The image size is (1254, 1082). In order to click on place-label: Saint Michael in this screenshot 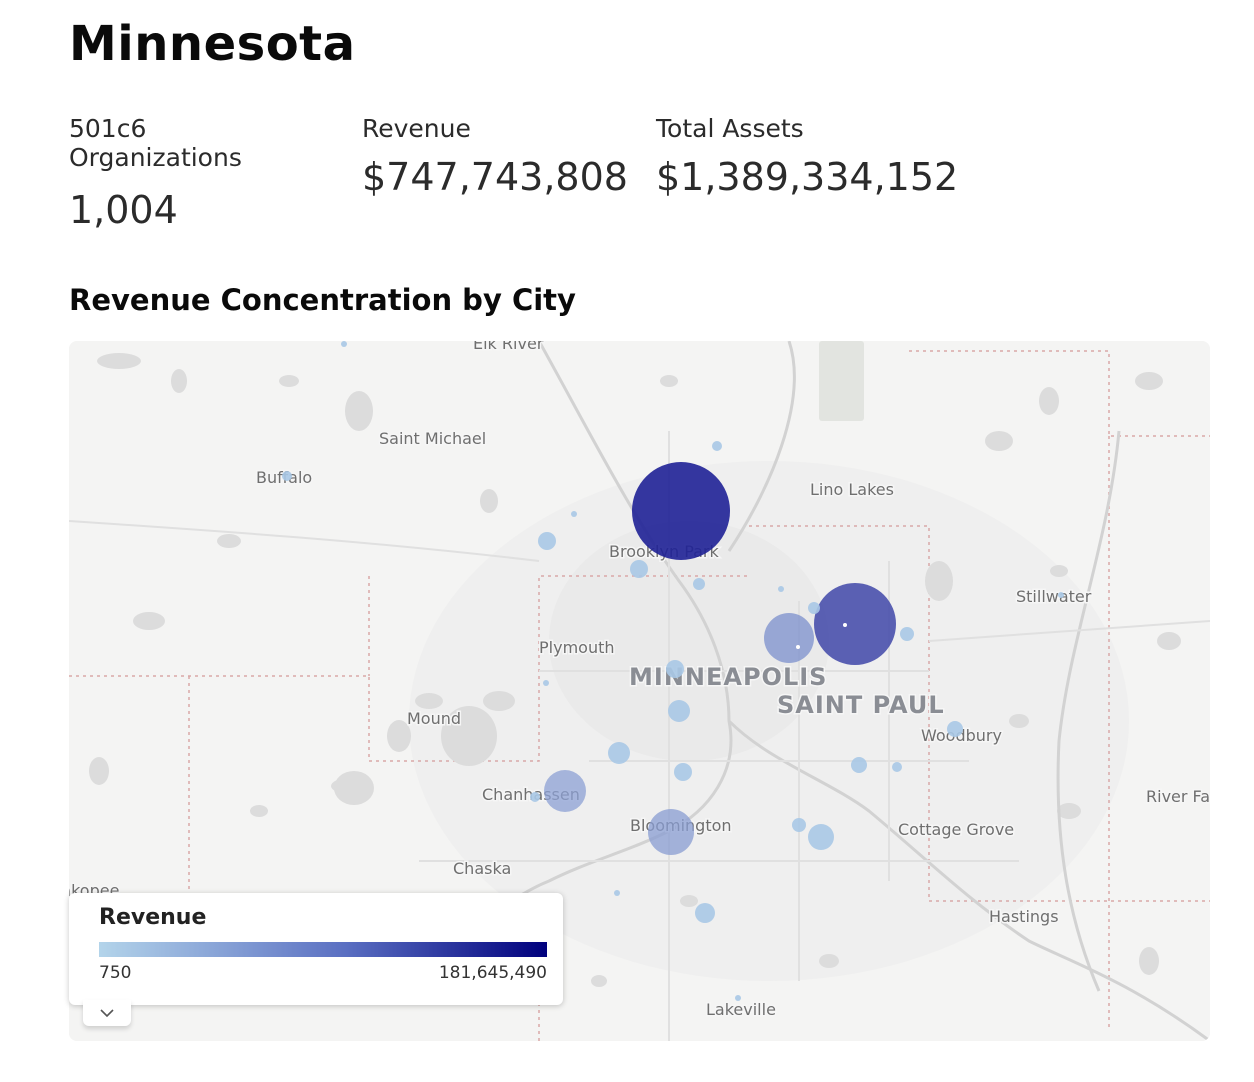, I will do `click(432, 438)`.